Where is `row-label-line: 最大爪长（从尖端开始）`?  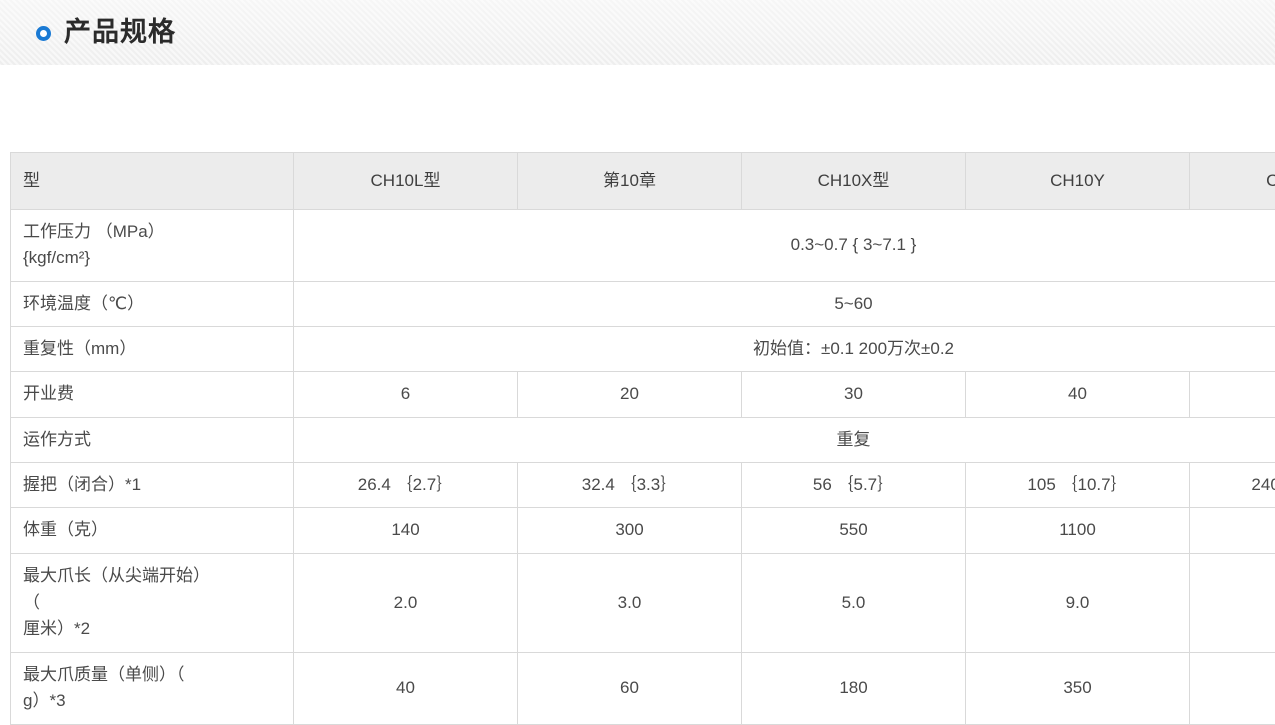
row-label-line: 最大爪长（从尖端开始） is located at coordinates (152, 576).